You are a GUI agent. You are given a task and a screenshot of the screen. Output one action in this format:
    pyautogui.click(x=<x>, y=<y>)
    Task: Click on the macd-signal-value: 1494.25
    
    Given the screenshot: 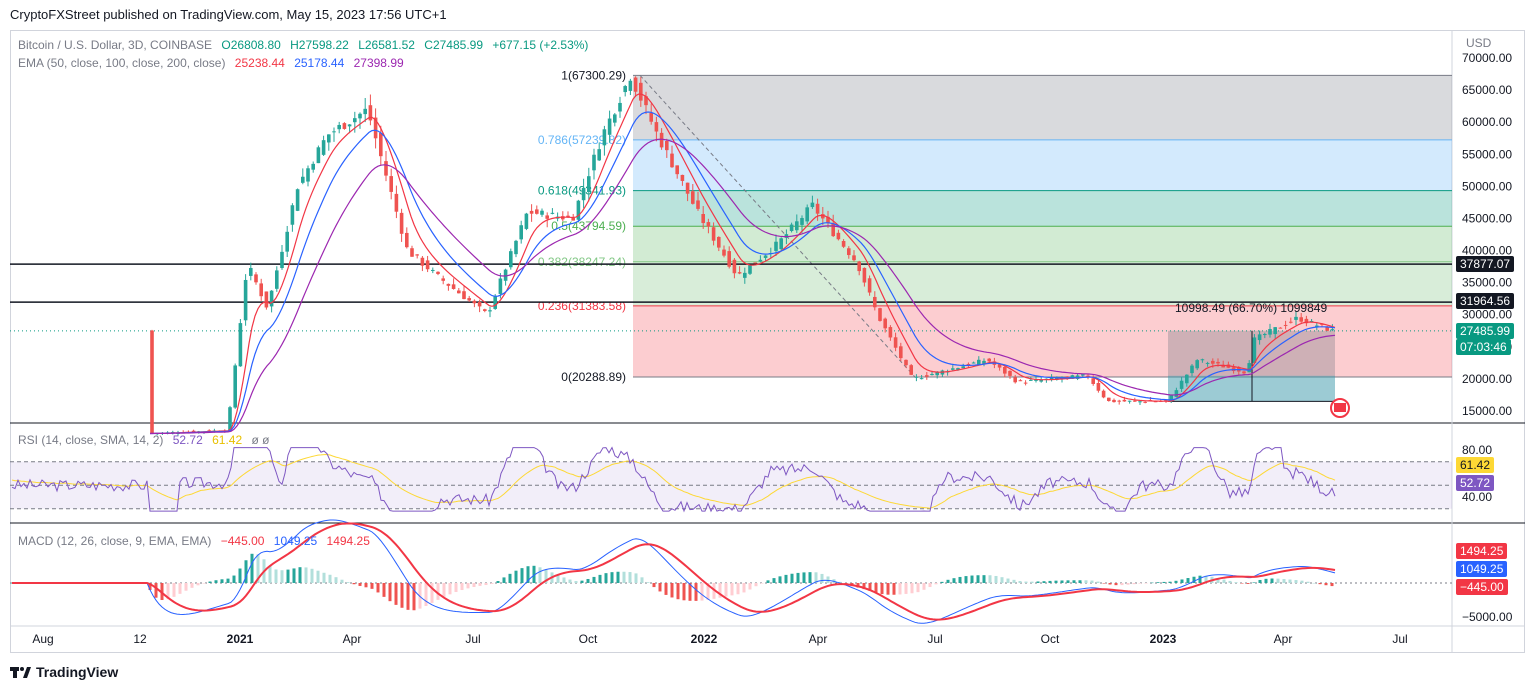 What is the action you would take?
    pyautogui.click(x=348, y=541)
    